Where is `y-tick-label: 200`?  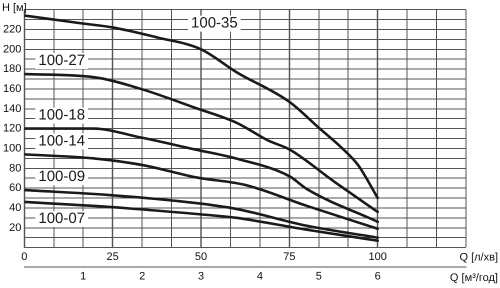
y-tick-label: 200 is located at coordinates (12, 49).